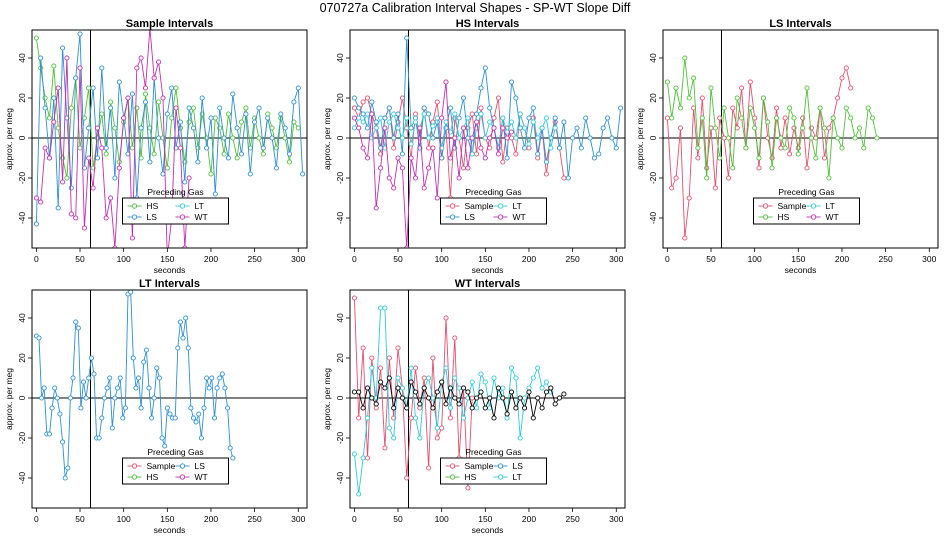  I want to click on x-tick-label: 200, so click(529, 519).